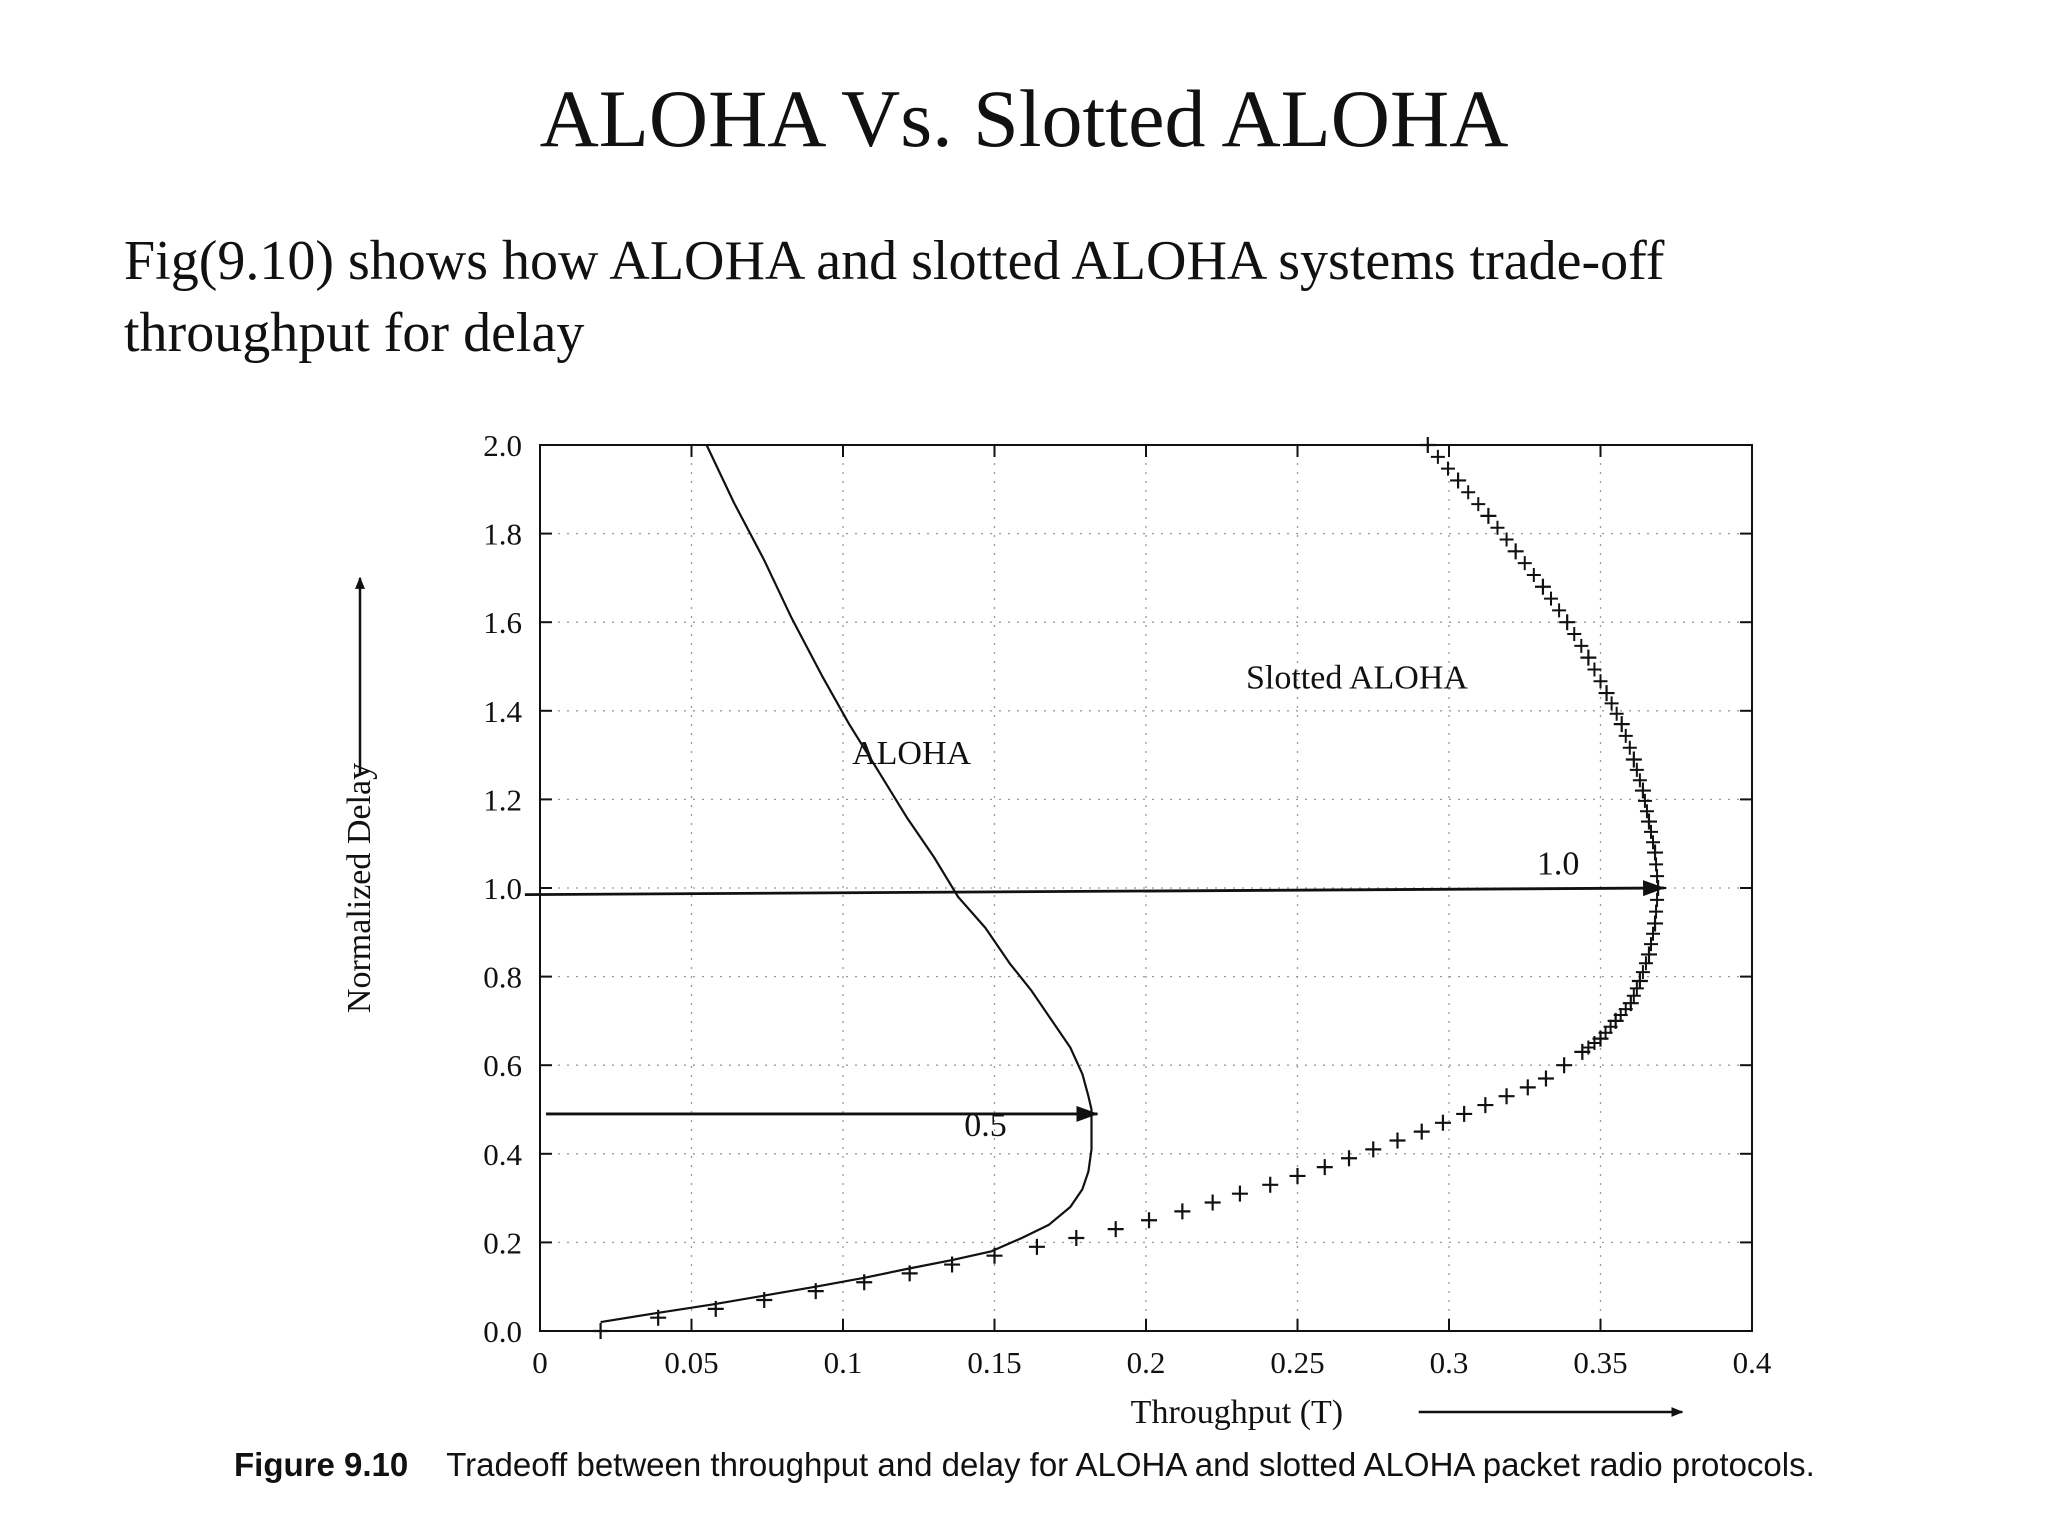 Image resolution: width=2048 pixels, height=1536 pixels. What do you see at coordinates (502, 534) in the screenshot?
I see `y-tick-label: 1.8` at bounding box center [502, 534].